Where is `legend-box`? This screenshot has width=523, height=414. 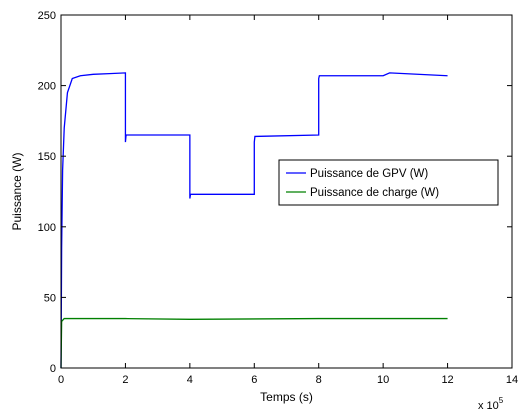 legend-box is located at coordinates (388, 182).